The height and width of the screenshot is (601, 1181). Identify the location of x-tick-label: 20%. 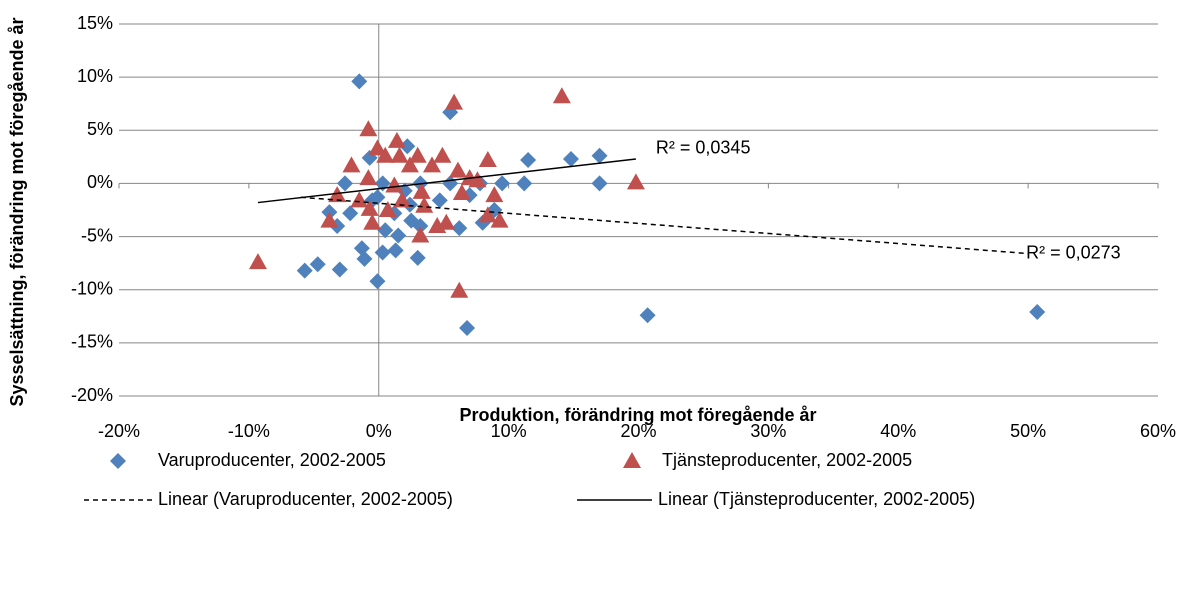
(638, 431).